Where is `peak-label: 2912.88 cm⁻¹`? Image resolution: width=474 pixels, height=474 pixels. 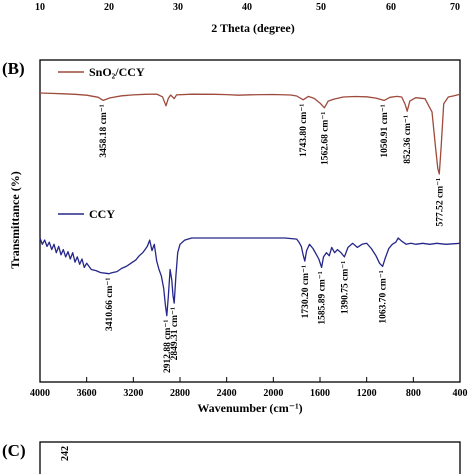 peak-label: 2912.88 cm⁻¹ is located at coordinates (168, 346).